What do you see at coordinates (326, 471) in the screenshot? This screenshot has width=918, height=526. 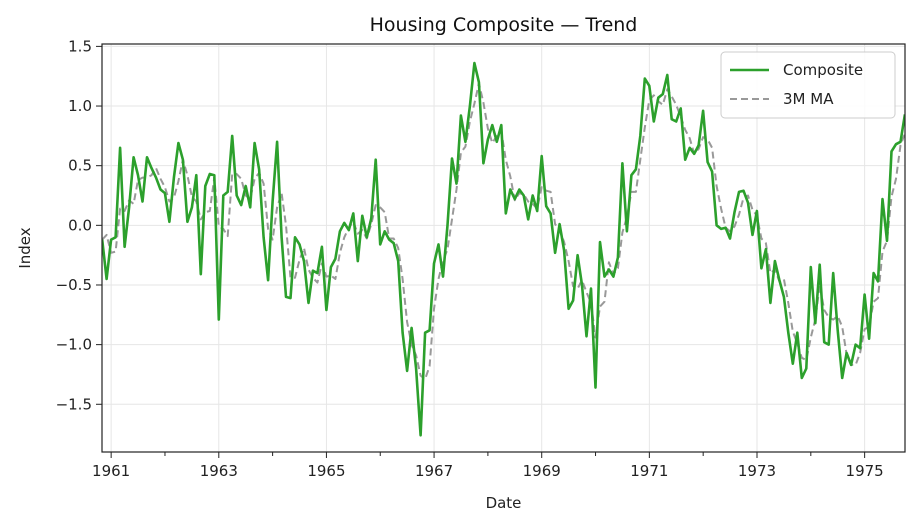 I see `x-tick-label: 1965` at bounding box center [326, 471].